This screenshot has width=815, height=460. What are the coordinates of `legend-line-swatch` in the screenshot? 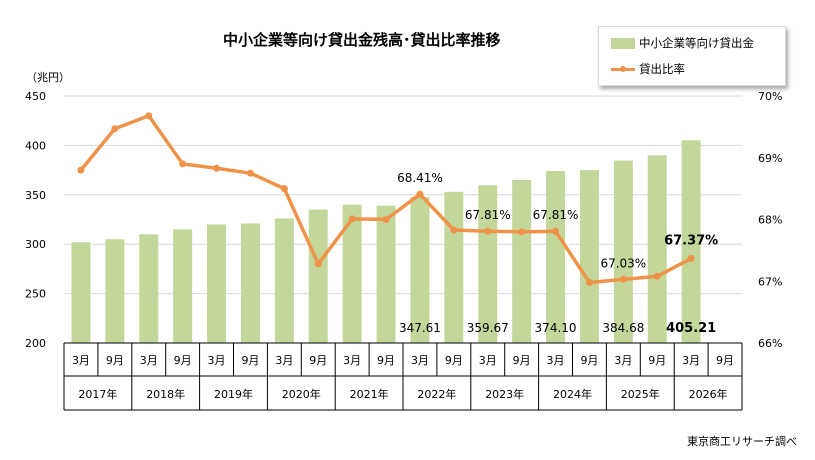 It's located at (623, 69).